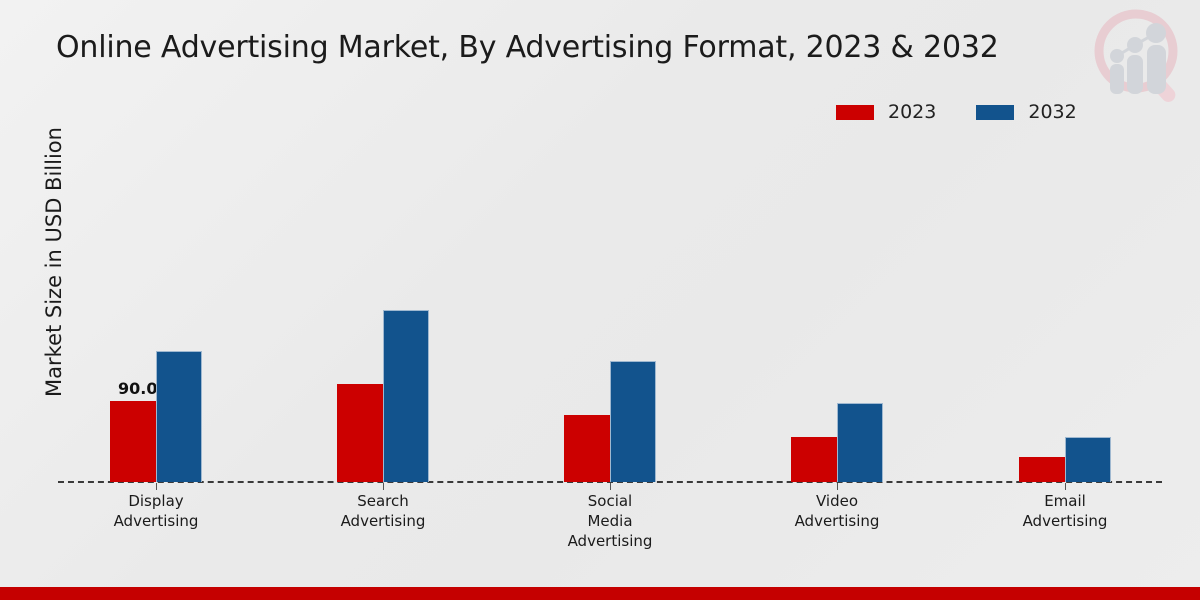 The width and height of the screenshot is (1200, 600). I want to click on x-axis-label-3: Video Advertising, so click(837, 512).